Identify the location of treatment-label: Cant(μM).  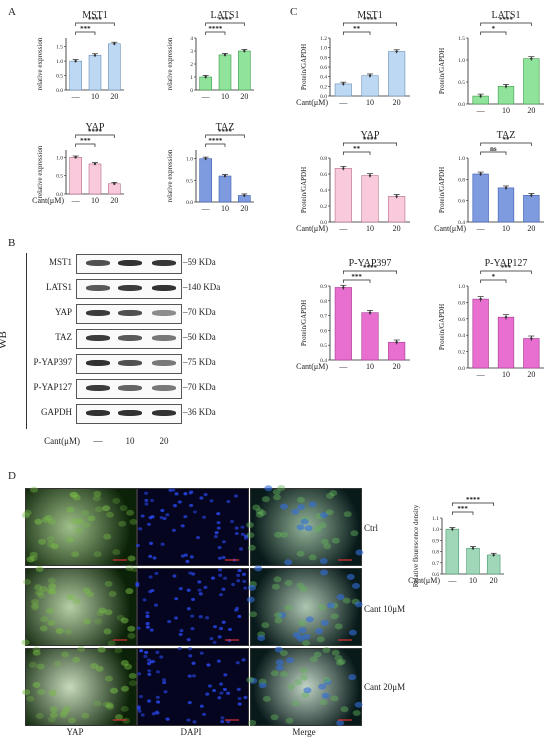
(312, 228).